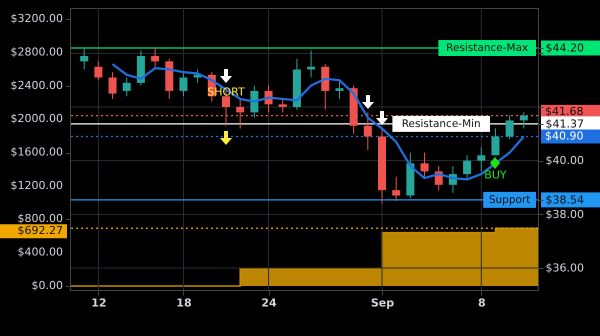 The width and height of the screenshot is (600, 336). I want to click on ref-line-label: Support, so click(509, 200).